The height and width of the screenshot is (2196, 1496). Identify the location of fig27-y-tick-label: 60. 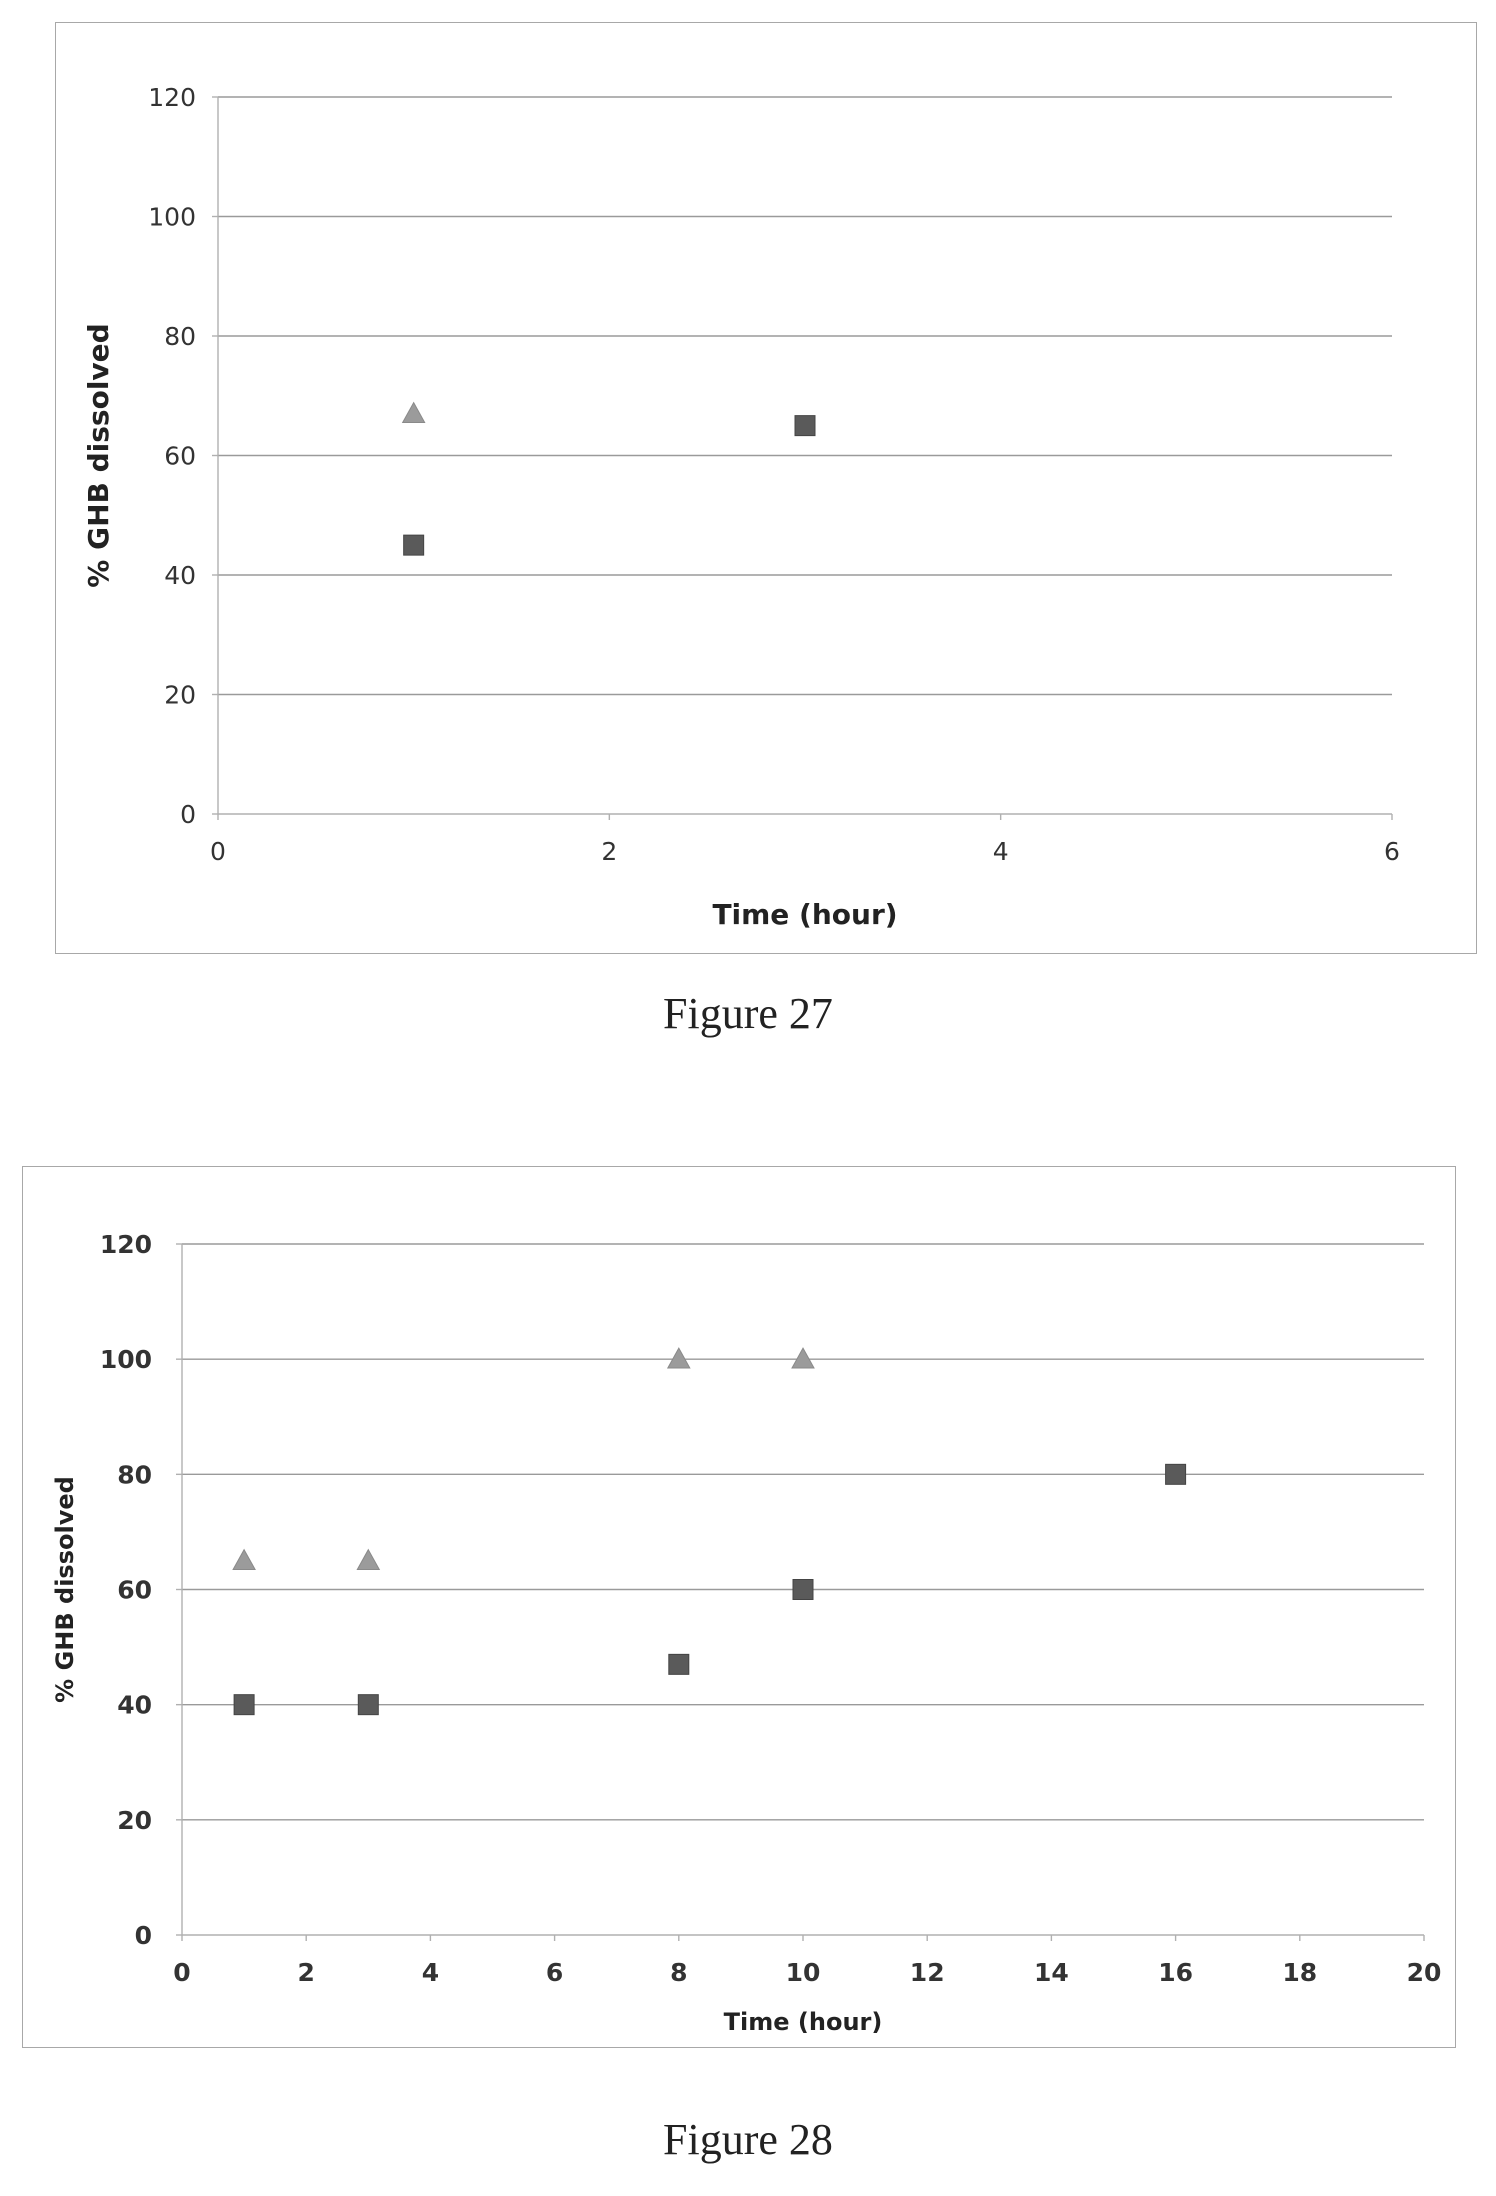
(180, 456).